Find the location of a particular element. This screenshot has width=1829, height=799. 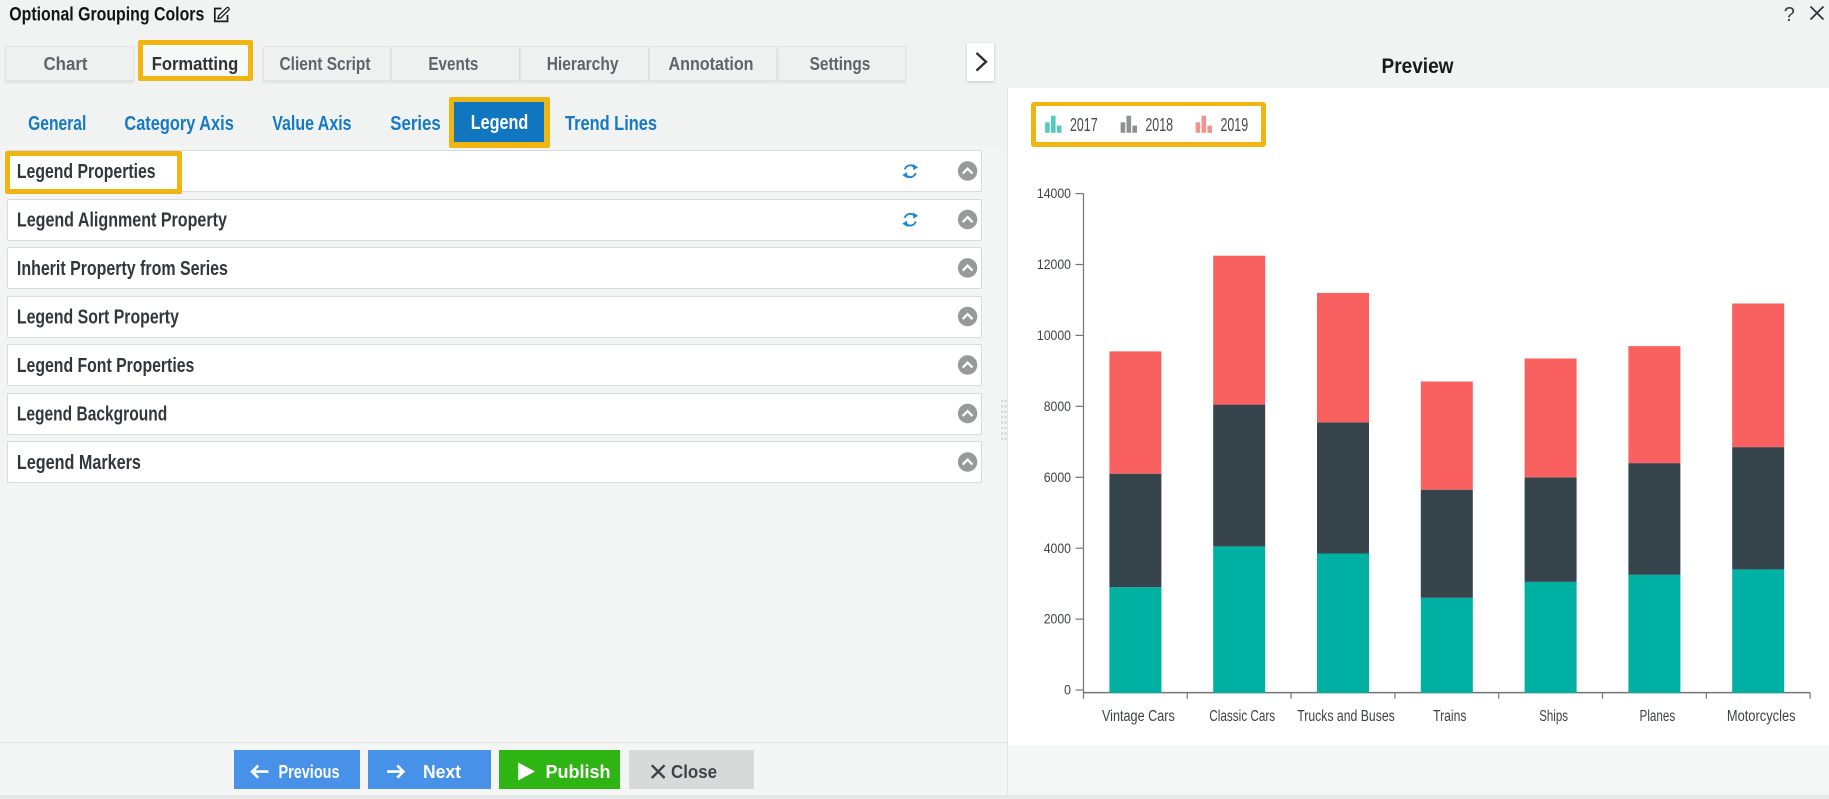

svg-text: Optional Grouping Colors is located at coordinates (106, 14).